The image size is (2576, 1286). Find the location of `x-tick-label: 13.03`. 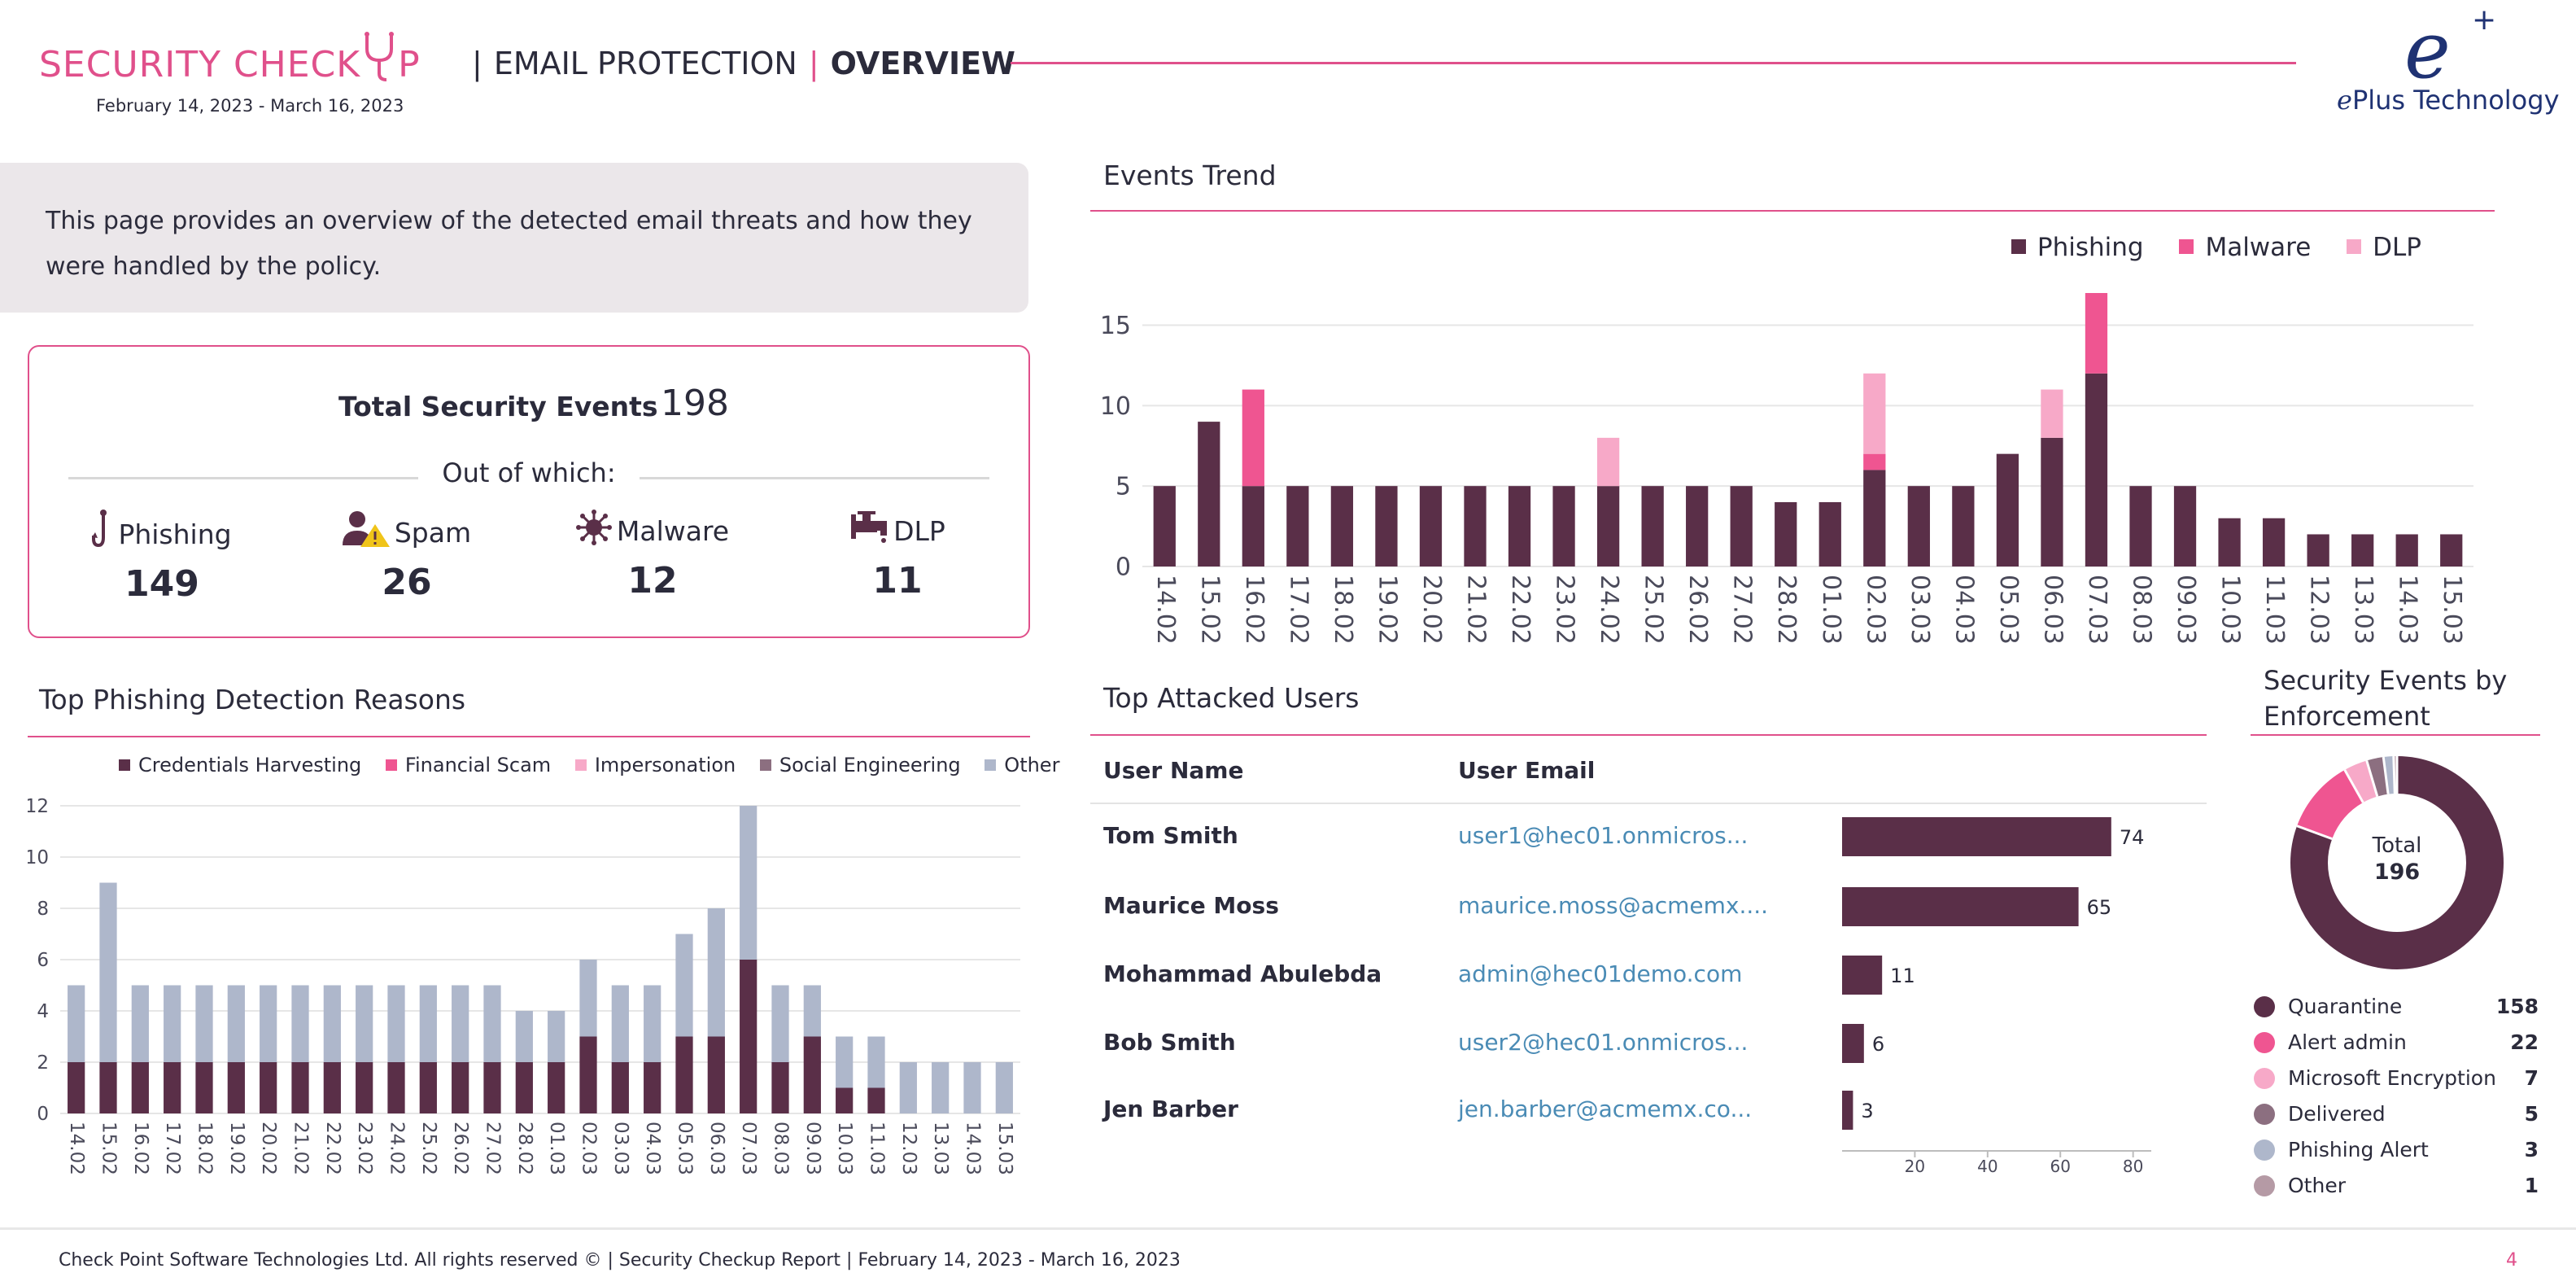

x-tick-label: 13.03 is located at coordinates (2363, 610).